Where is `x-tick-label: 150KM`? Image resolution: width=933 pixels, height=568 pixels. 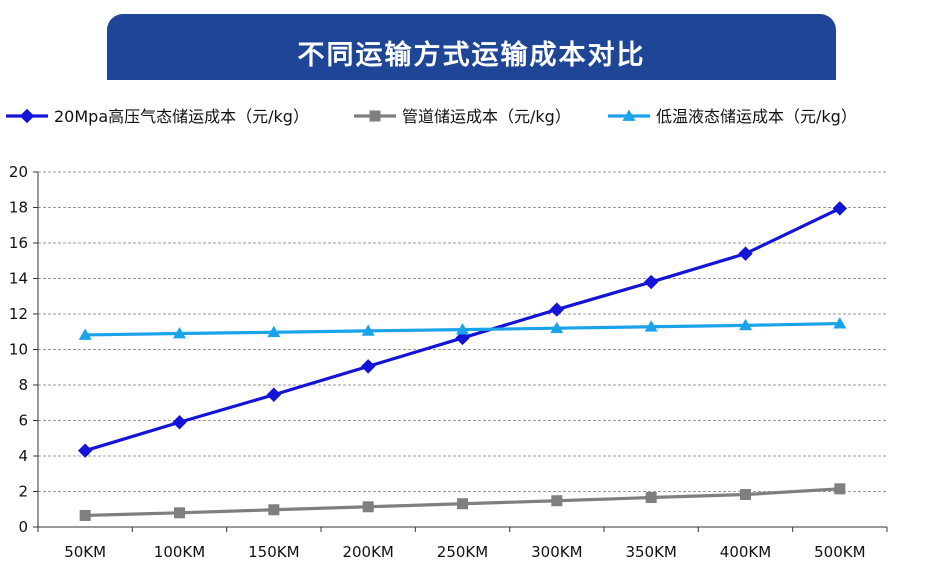 x-tick-label: 150KM is located at coordinates (273, 552).